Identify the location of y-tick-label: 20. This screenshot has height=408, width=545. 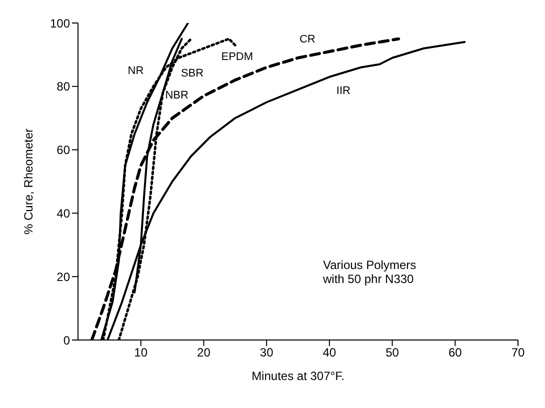
(63, 277).